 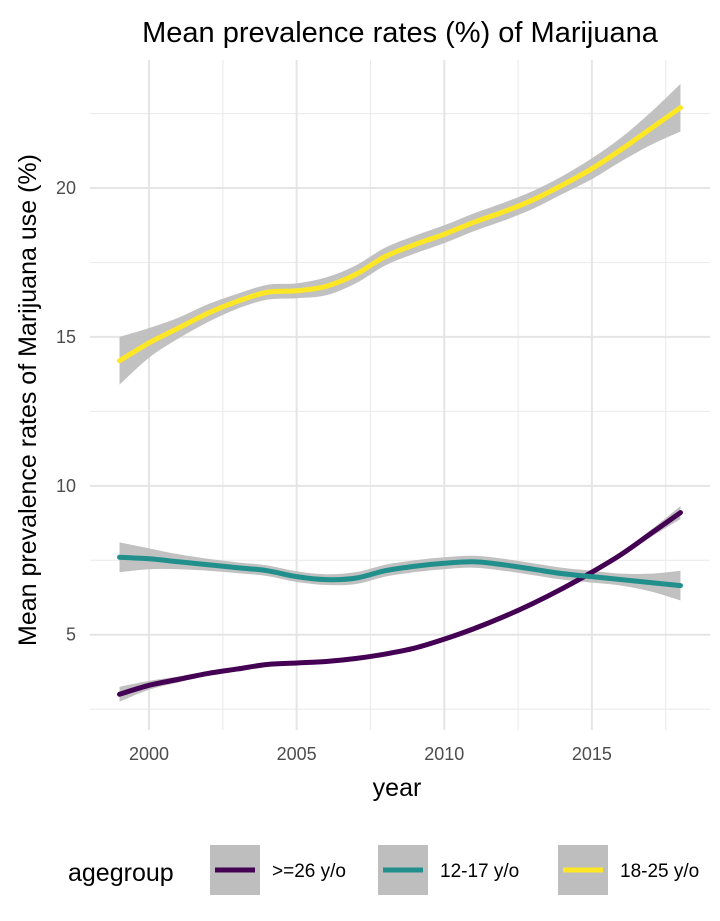 I want to click on y-tick-label: 5, so click(x=71, y=635).